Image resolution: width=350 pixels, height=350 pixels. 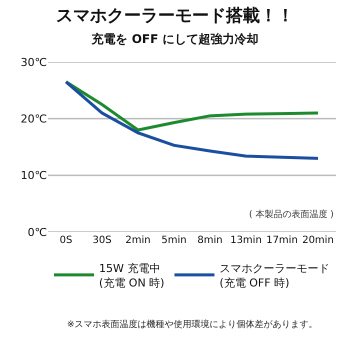 I want to click on x-tick-label: 5min, so click(x=174, y=240).